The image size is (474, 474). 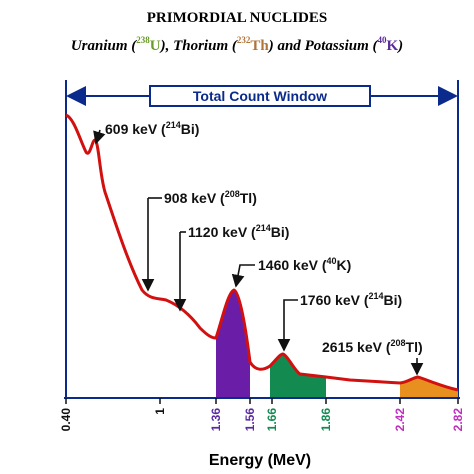 What do you see at coordinates (342, 46) in the screenshot?
I see `subtitle-part: Potassium (` at bounding box center [342, 46].